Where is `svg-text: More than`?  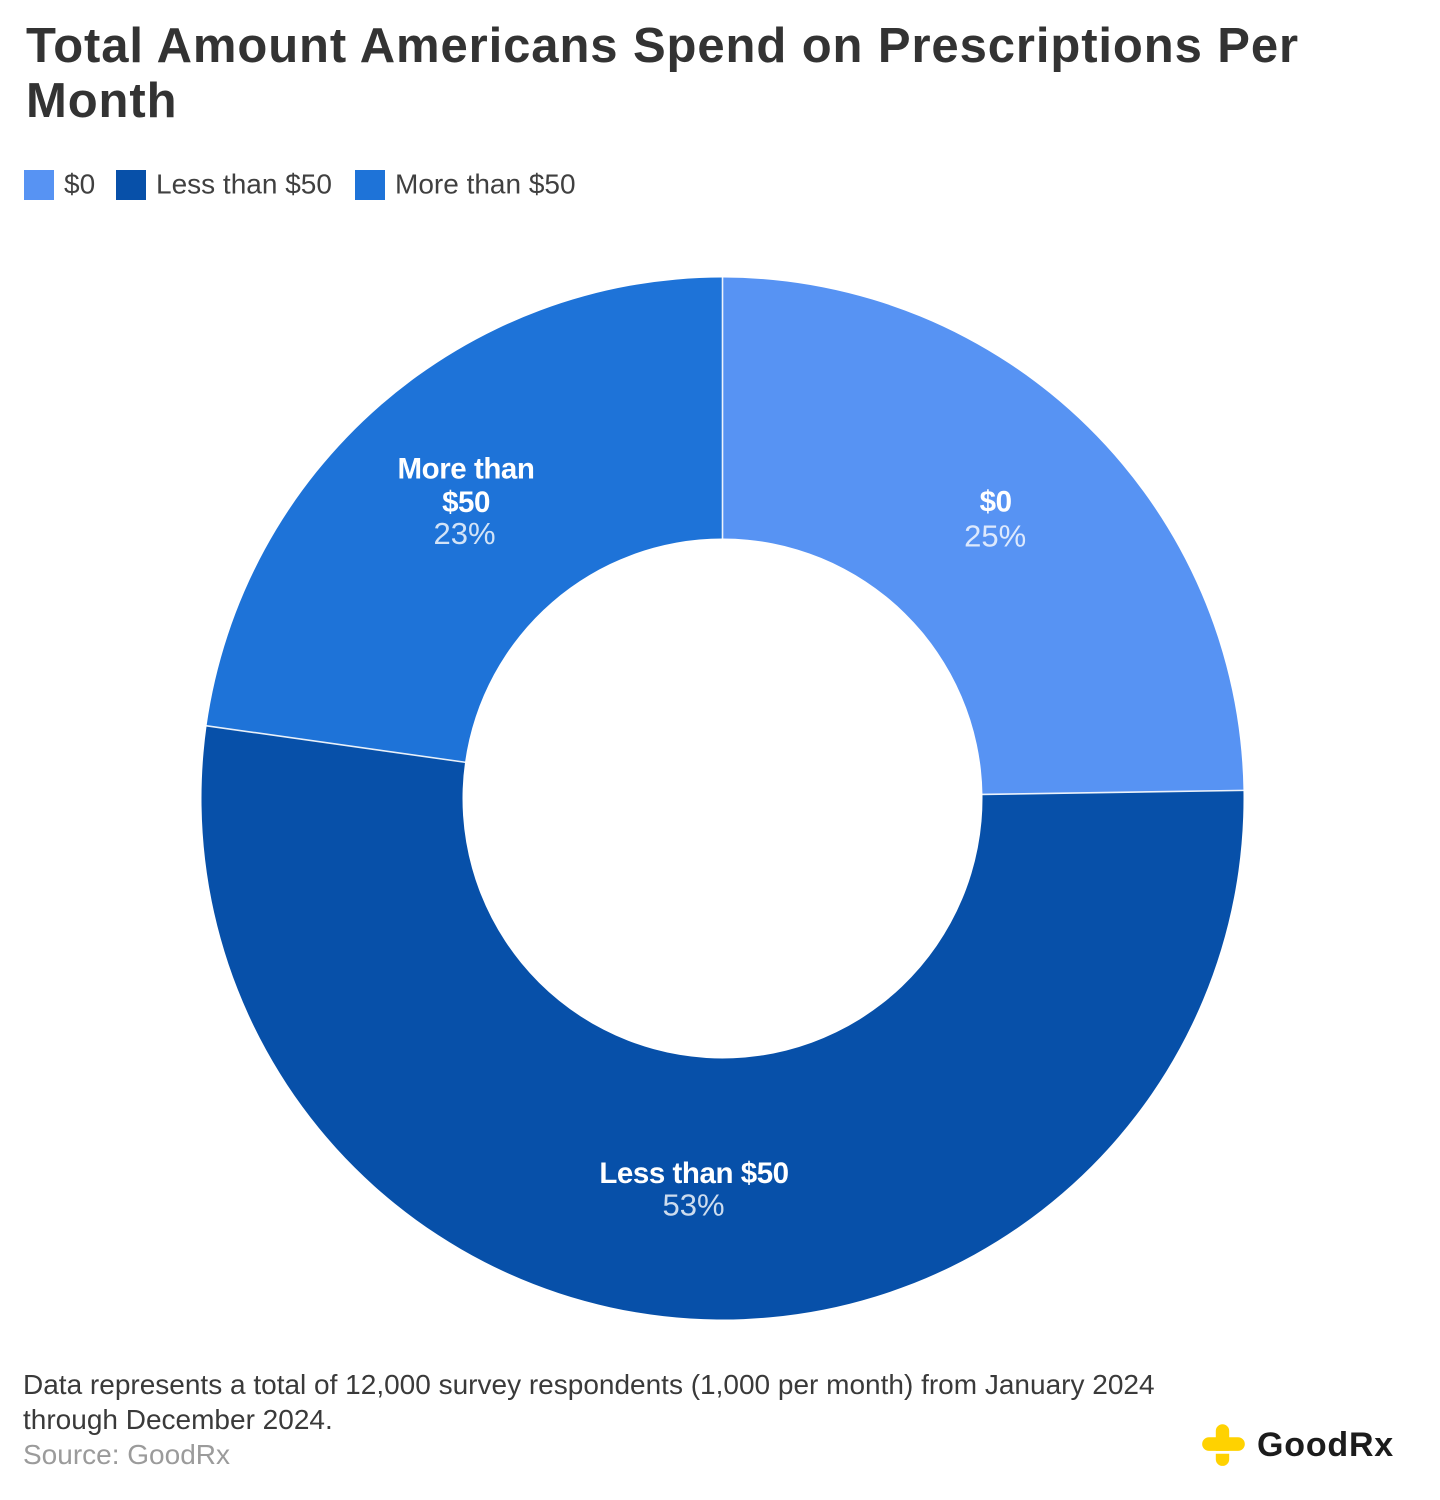 svg-text: More than is located at coordinates (466, 469).